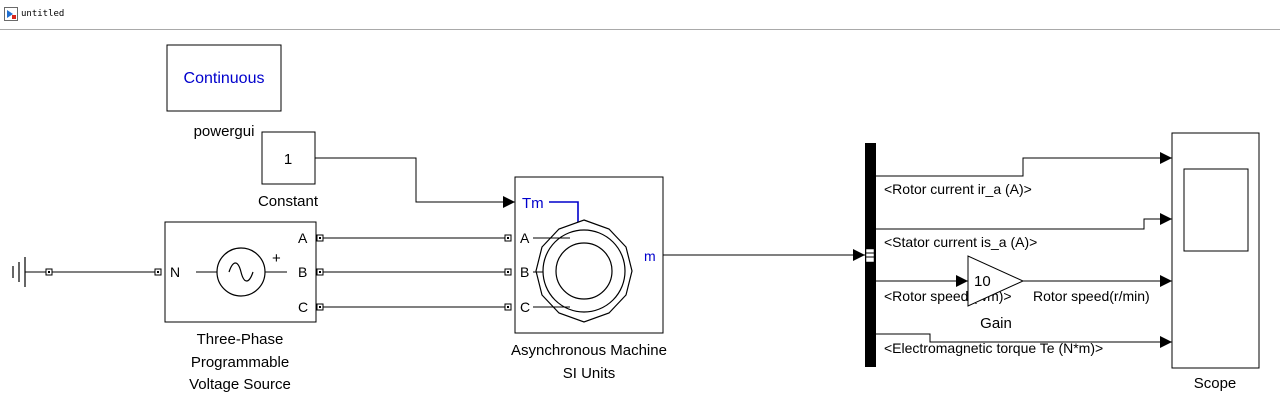 The height and width of the screenshot is (409, 1280). What do you see at coordinates (508, 238) in the screenshot?
I see `machine-port-a` at bounding box center [508, 238].